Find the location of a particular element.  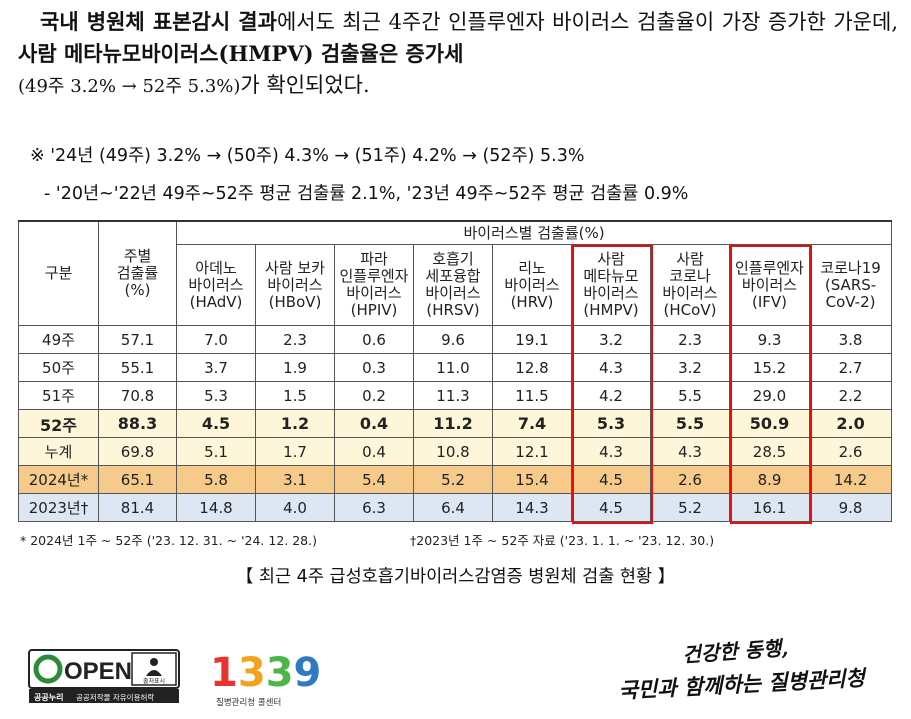

cell-weekly-rate: 88.3 is located at coordinates (137, 423).